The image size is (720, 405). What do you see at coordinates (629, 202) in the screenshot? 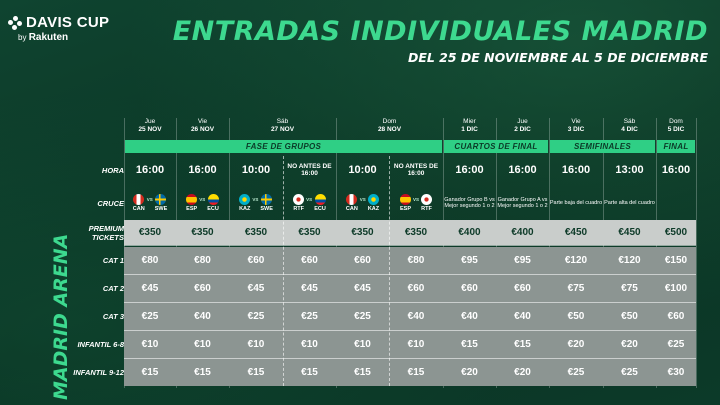
I see `match-description: Parte alta del cuadro` at bounding box center [629, 202].